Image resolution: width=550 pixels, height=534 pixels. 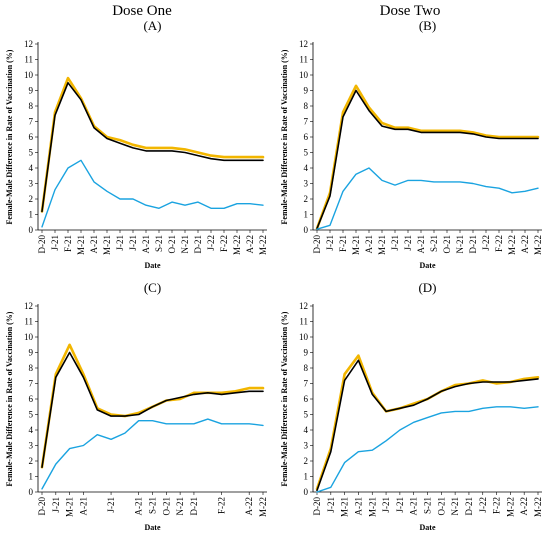 What do you see at coordinates (152, 25) in the screenshot?
I see `panel-label: (A)` at bounding box center [152, 25].